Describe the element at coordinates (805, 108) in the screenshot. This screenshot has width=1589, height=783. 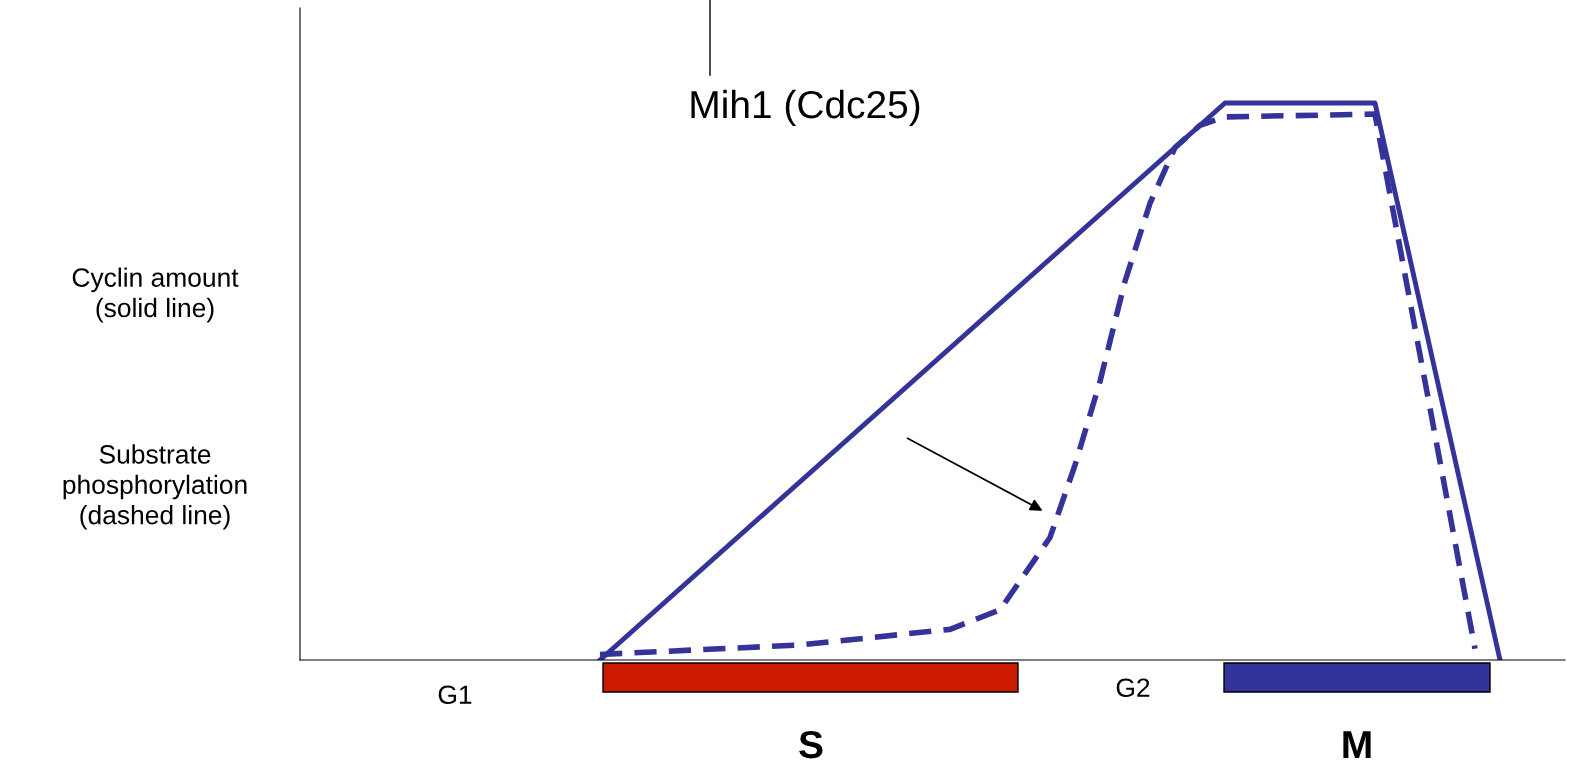
I see `annotation: Mih1 (Cdc25)` at that location.